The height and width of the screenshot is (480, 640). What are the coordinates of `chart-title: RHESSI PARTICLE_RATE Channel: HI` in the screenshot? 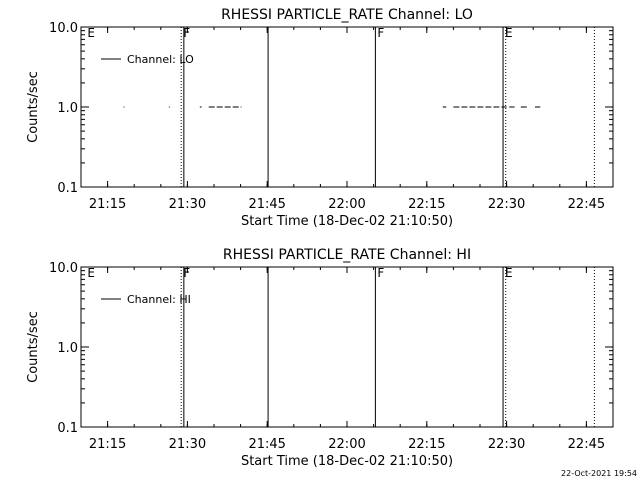 It's located at (347, 255).